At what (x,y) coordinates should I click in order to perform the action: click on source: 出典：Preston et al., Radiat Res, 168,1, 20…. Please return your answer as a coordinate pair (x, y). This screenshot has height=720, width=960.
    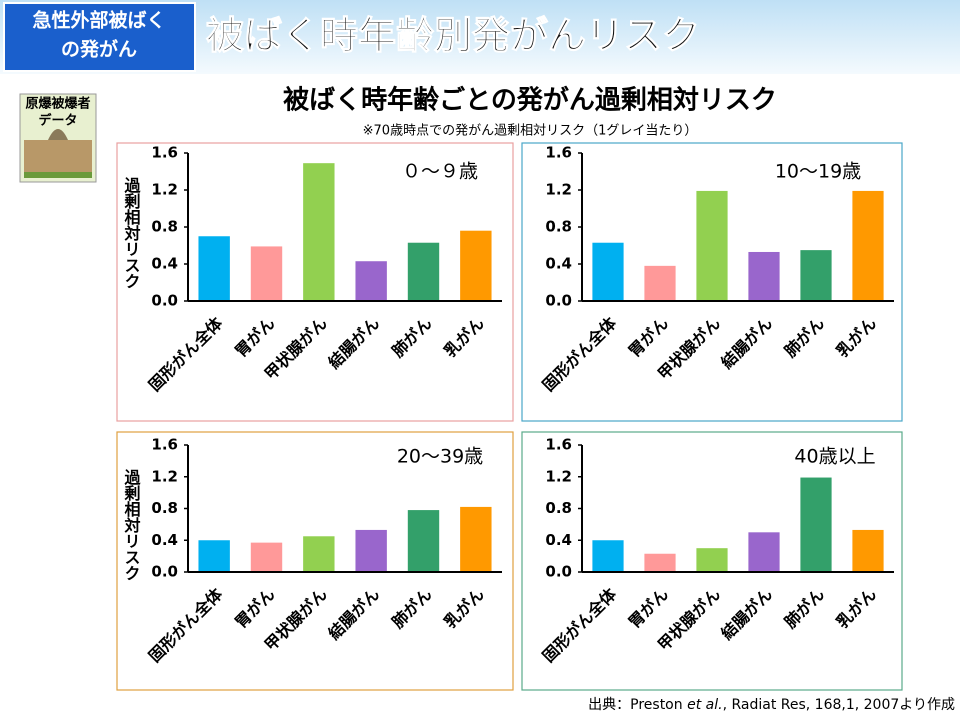
    Looking at the image, I should click on (771, 705).